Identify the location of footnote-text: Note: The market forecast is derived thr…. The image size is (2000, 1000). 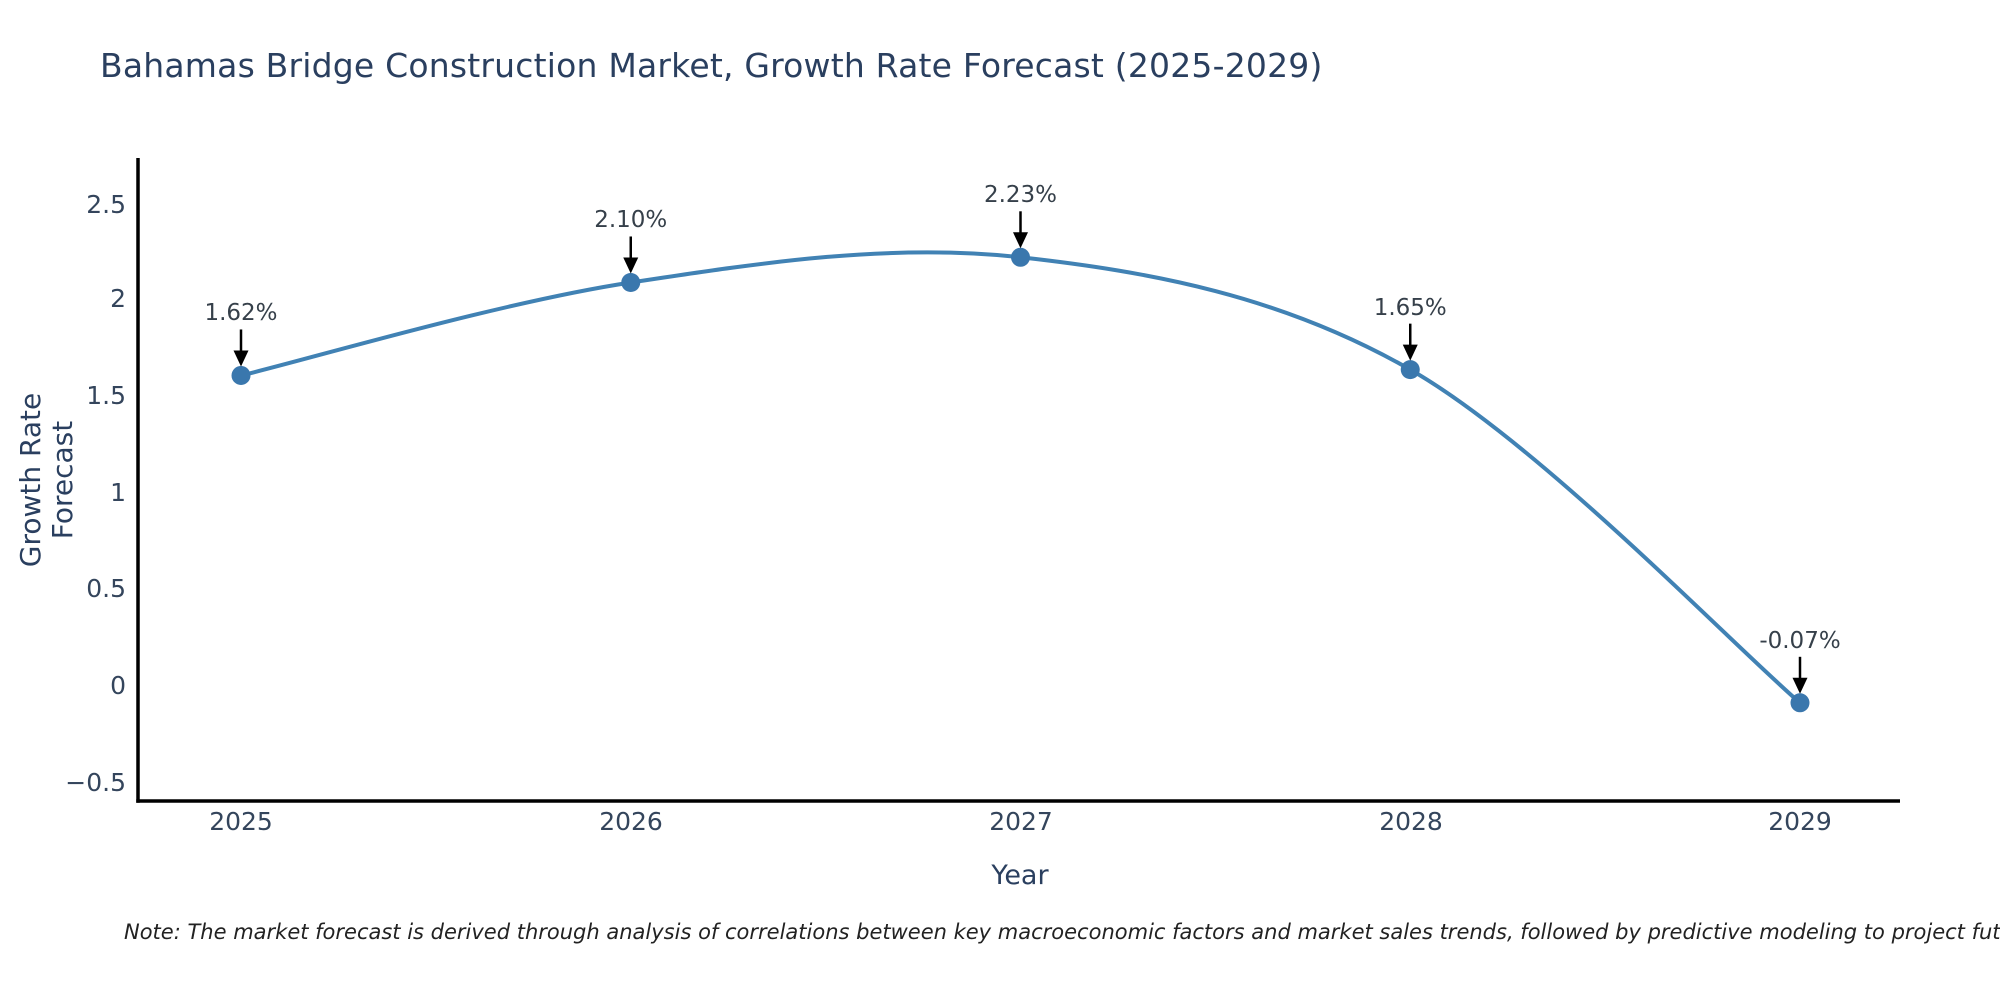
(1062, 932).